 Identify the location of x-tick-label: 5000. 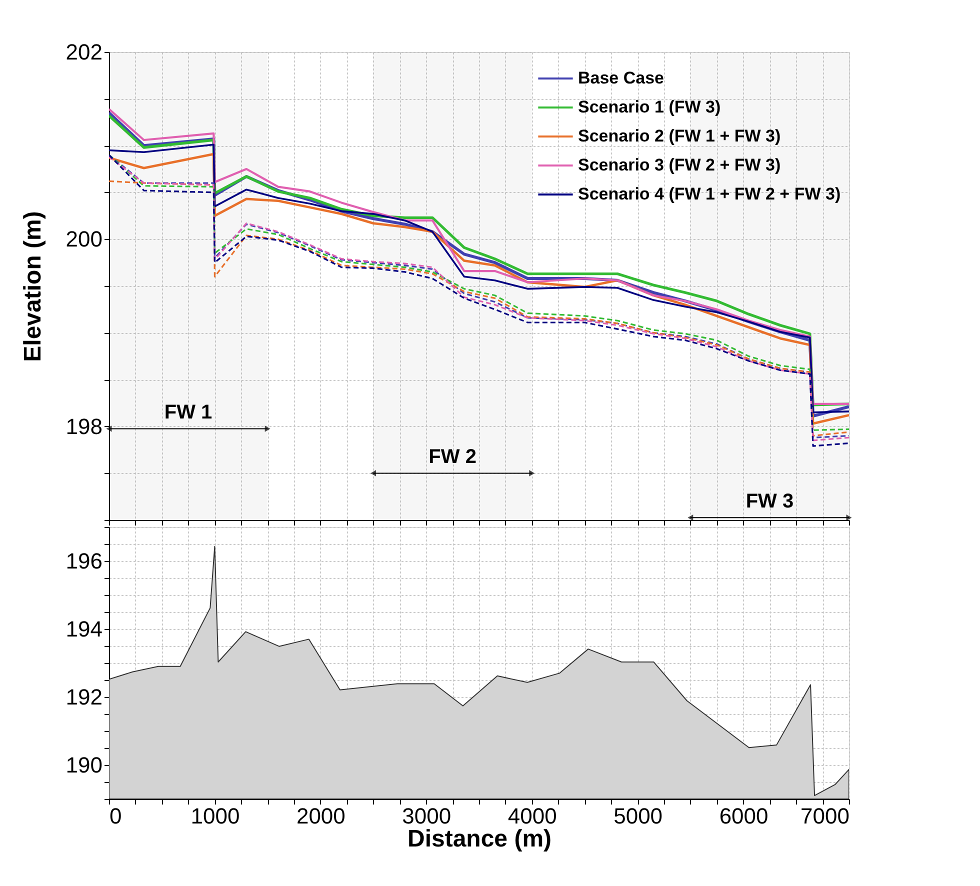
(638, 816).